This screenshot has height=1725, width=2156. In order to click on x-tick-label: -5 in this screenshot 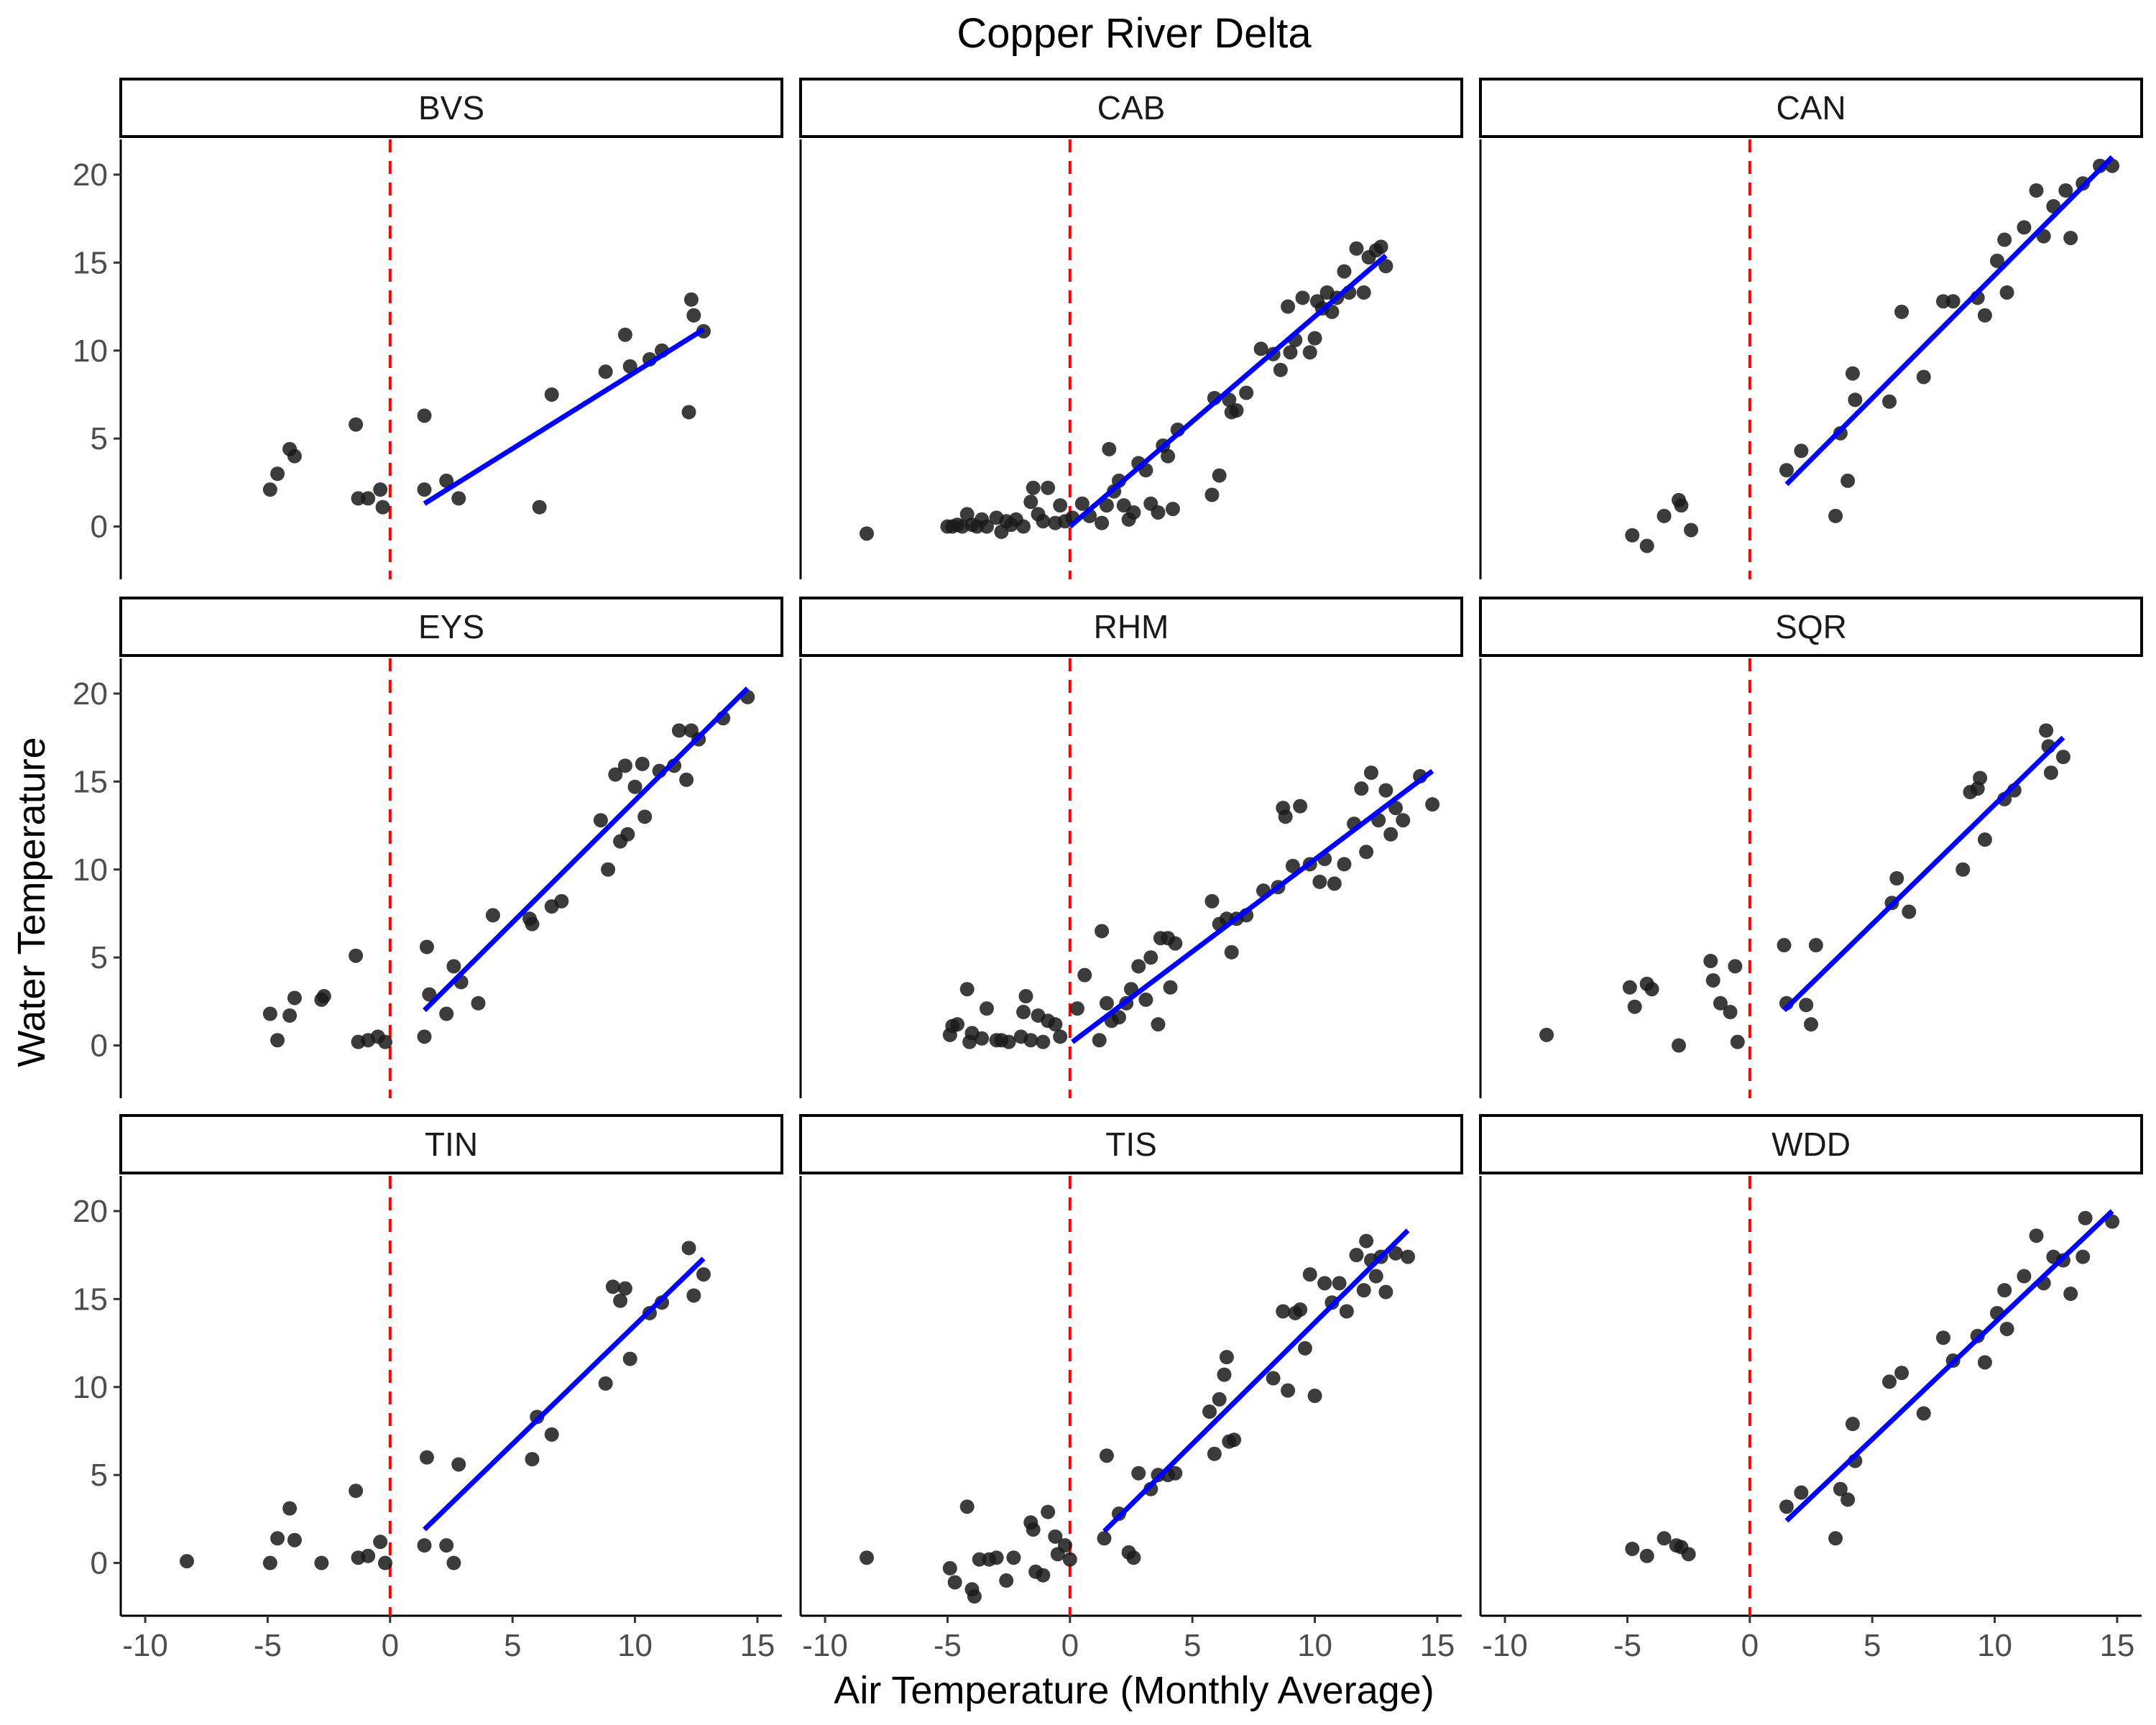, I will do `click(1627, 1645)`.